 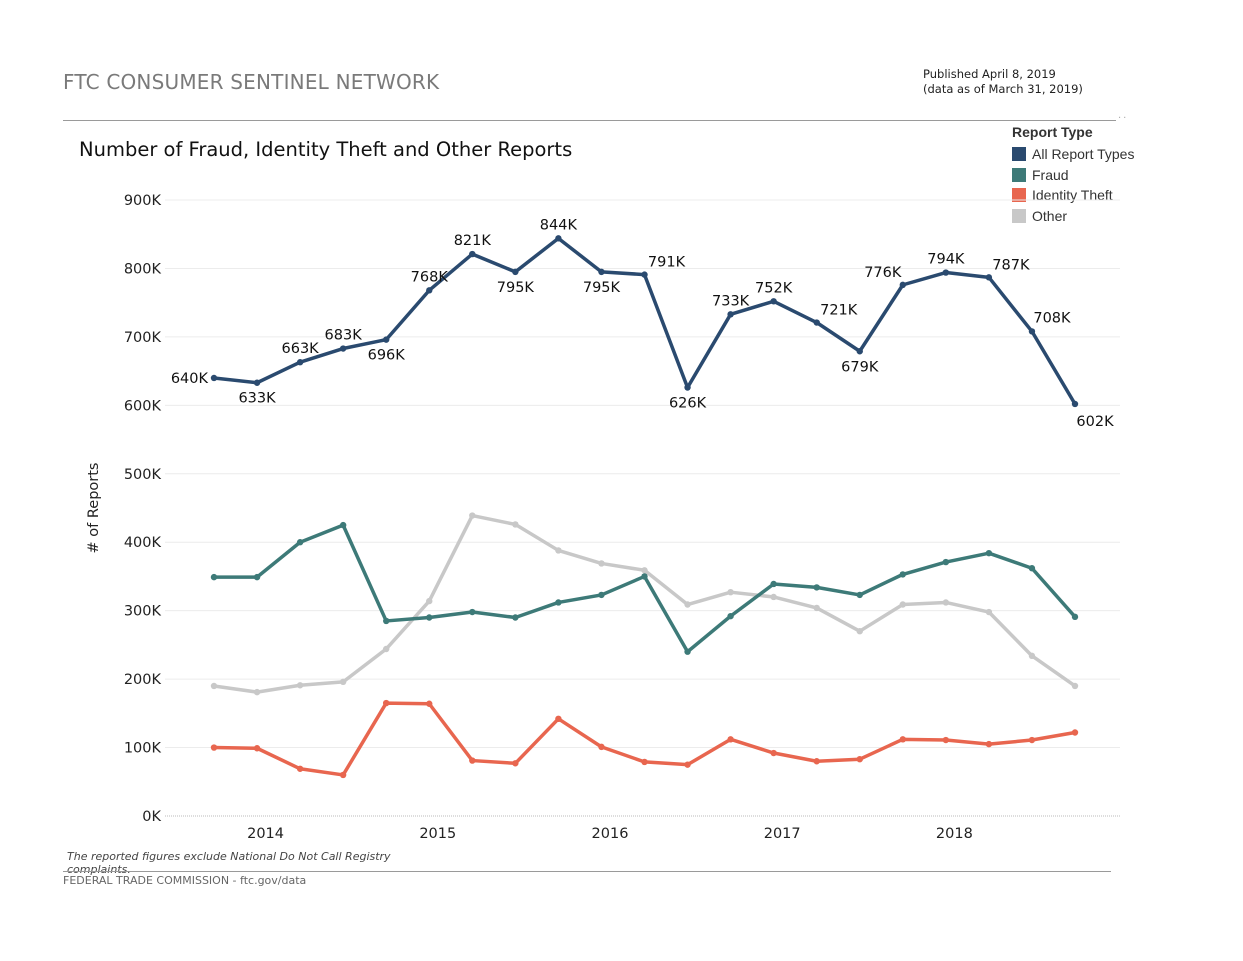 I want to click on series-line-fraud, so click(x=644, y=588).